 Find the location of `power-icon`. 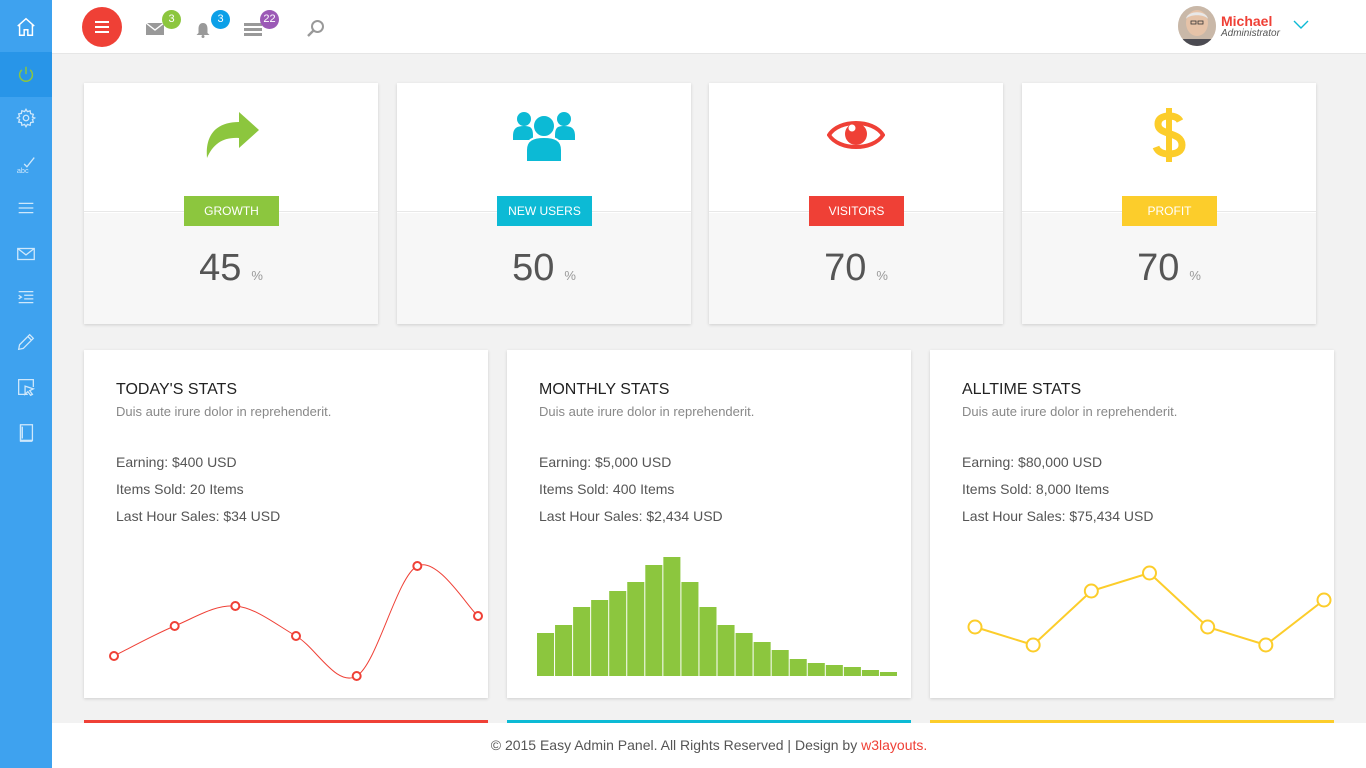

power-icon is located at coordinates (26, 74).